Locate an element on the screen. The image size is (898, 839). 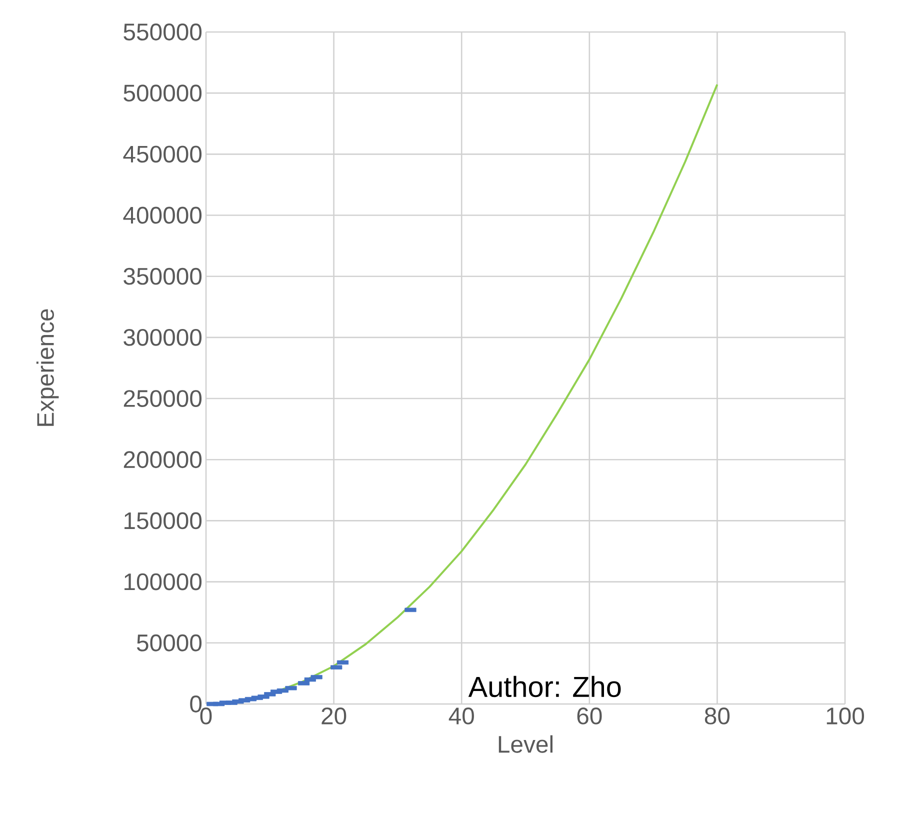
x-axis-title: Level is located at coordinates (525, 744).